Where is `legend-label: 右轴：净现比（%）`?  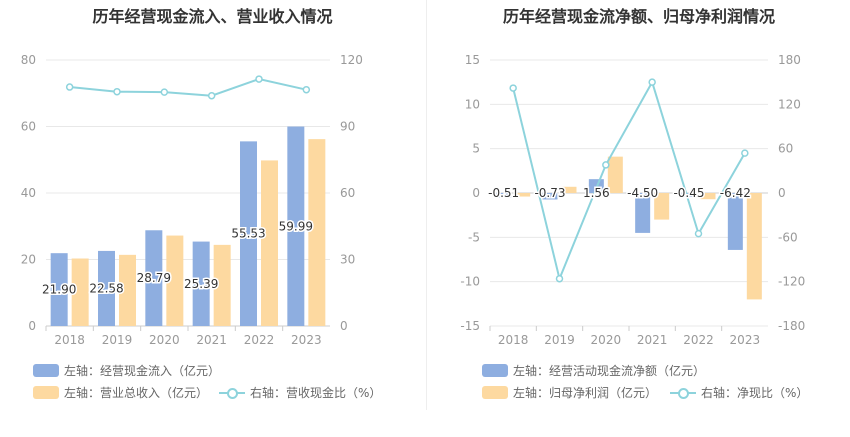 legend-label: 右轴：净现比（%） is located at coordinates (755, 393).